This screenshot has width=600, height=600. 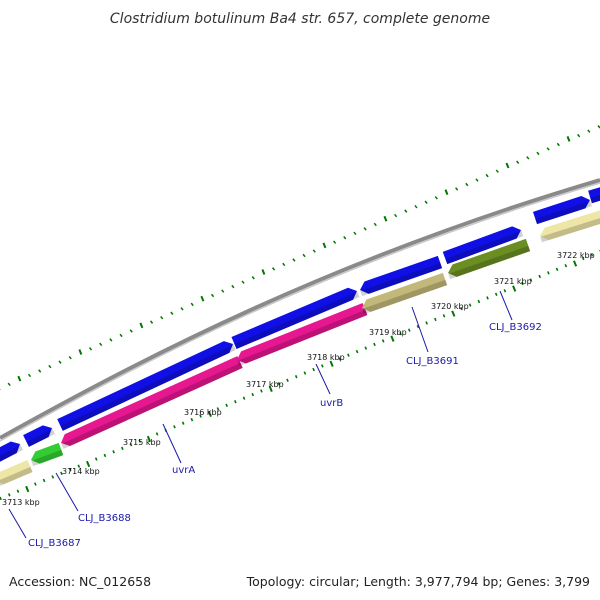 I want to click on tick-label-8: 3720 kbp, so click(x=450, y=306).